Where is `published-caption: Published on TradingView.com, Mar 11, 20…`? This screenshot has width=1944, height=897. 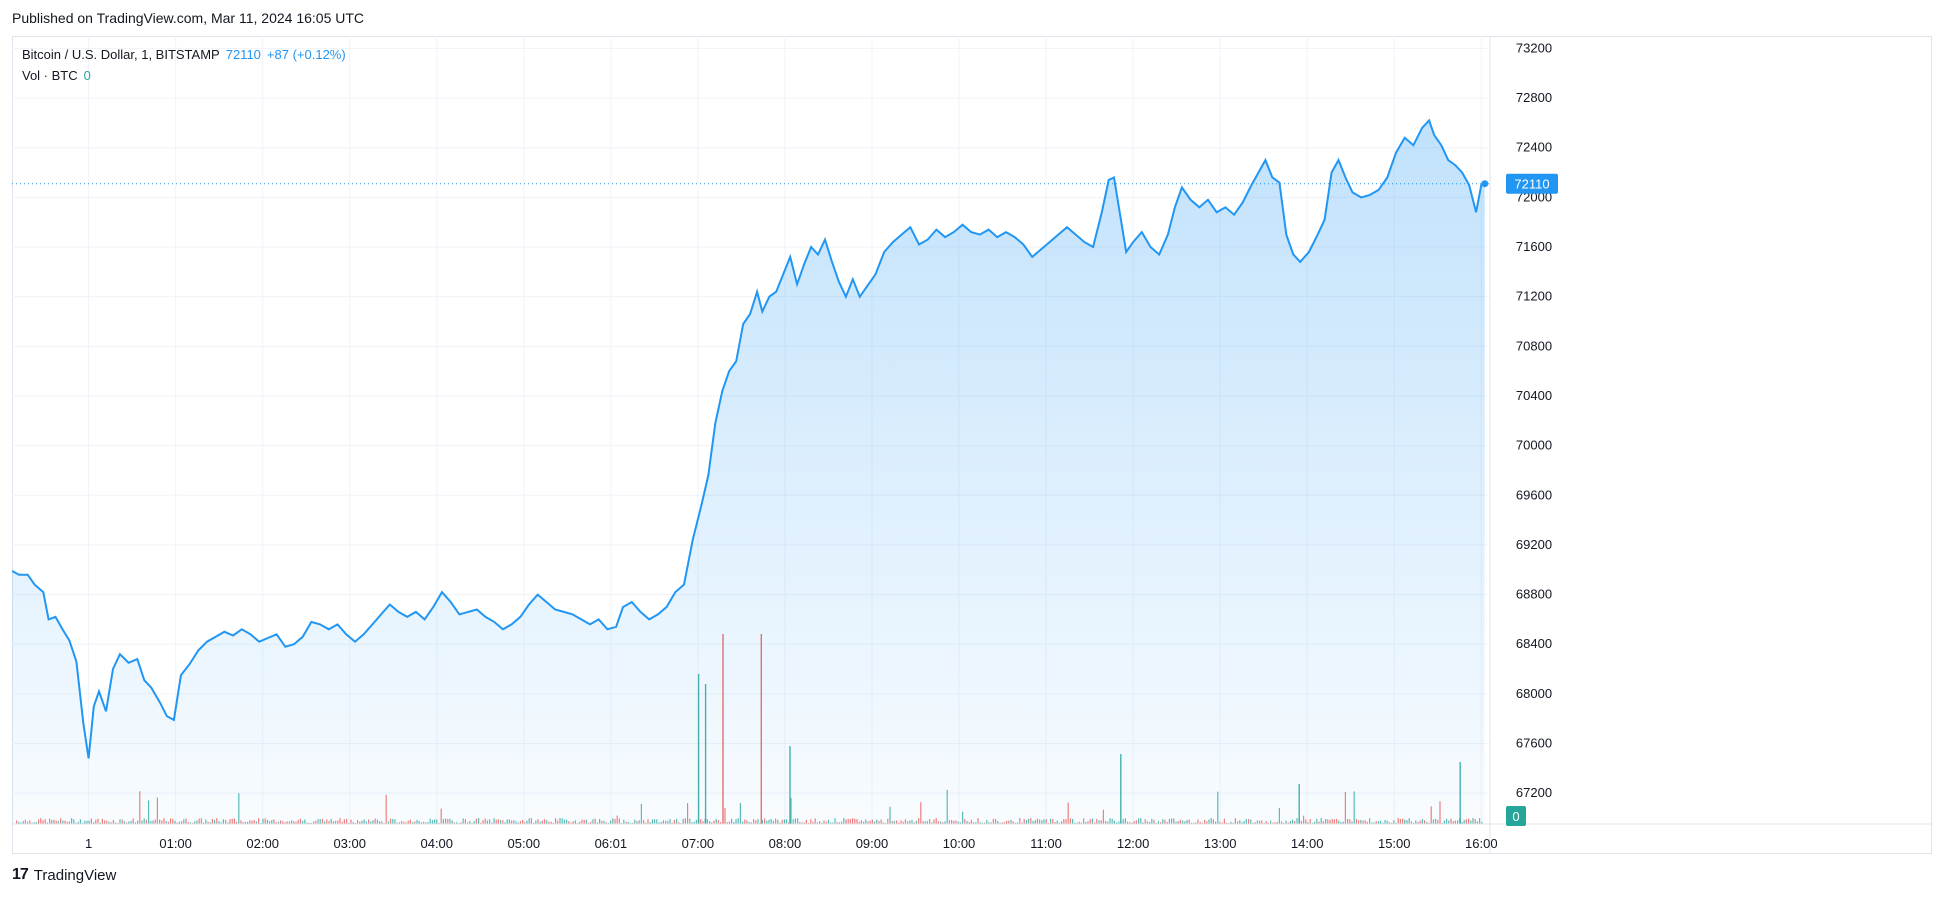
published-caption: Published on TradingView.com, Mar 11, 20… is located at coordinates (188, 18).